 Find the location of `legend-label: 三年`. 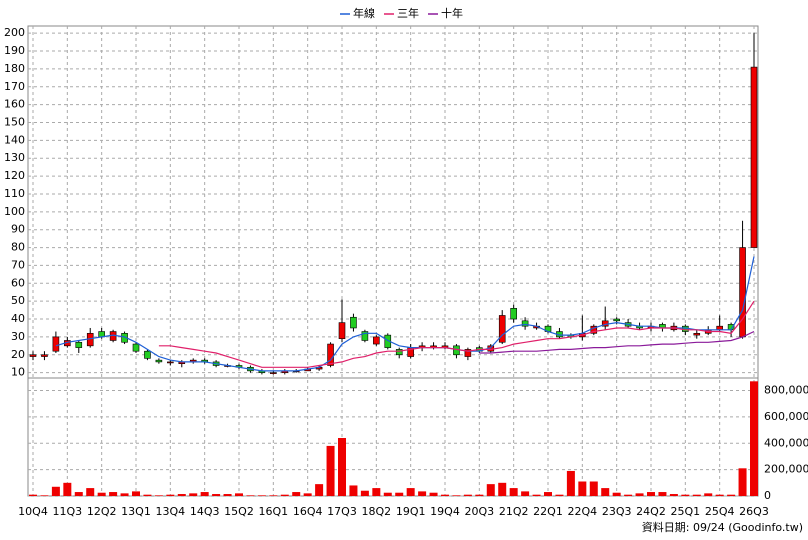

legend-label: 三年 is located at coordinates (408, 13).